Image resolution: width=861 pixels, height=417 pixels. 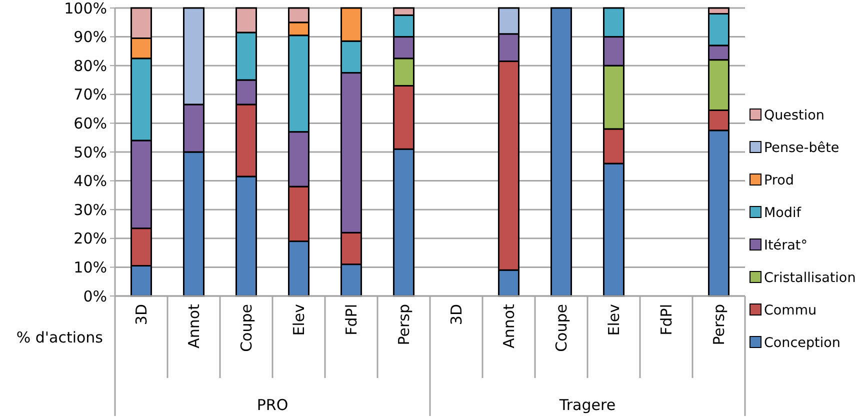 What do you see at coordinates (786, 246) in the screenshot?
I see `legend-label: Itérat°` at bounding box center [786, 246].